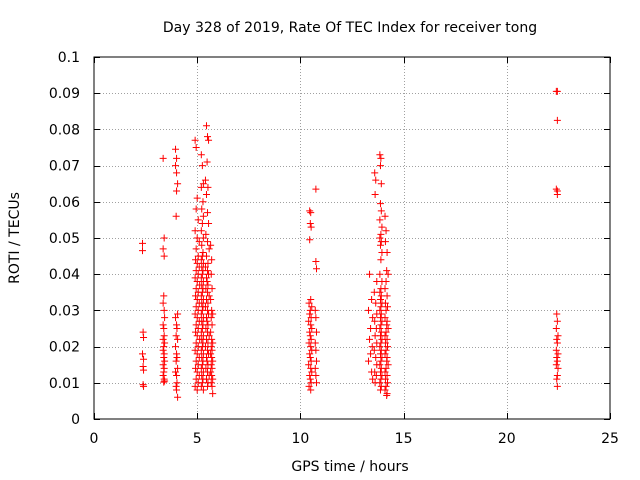  I want to click on y-tick-label: 0.06, so click(64, 203).